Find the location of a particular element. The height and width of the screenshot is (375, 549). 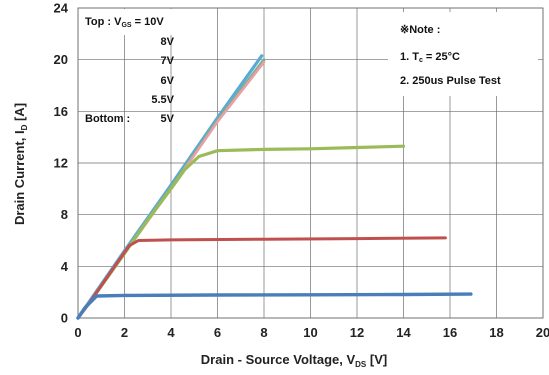

x-tick-labels: 0 2 4 6 8 10 12 14 16 18 20 is located at coordinates (311, 332).